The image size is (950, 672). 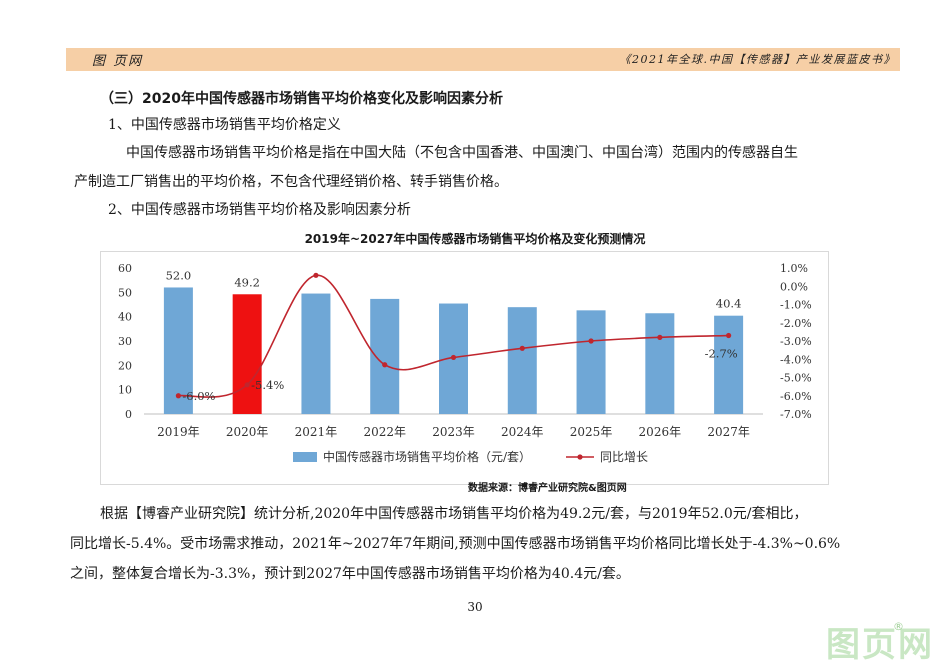 I want to click on data-source: 数据来源：博睿产业研究院&图页网, so click(x=547, y=488).